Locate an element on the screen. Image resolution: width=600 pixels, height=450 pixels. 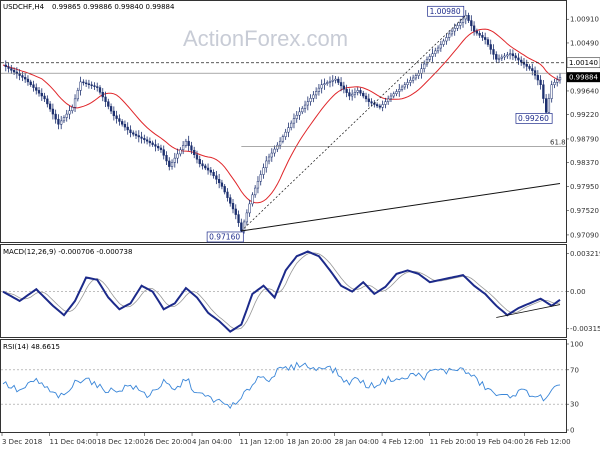
macd-tick-label: -0.003153 is located at coordinates (585, 329).